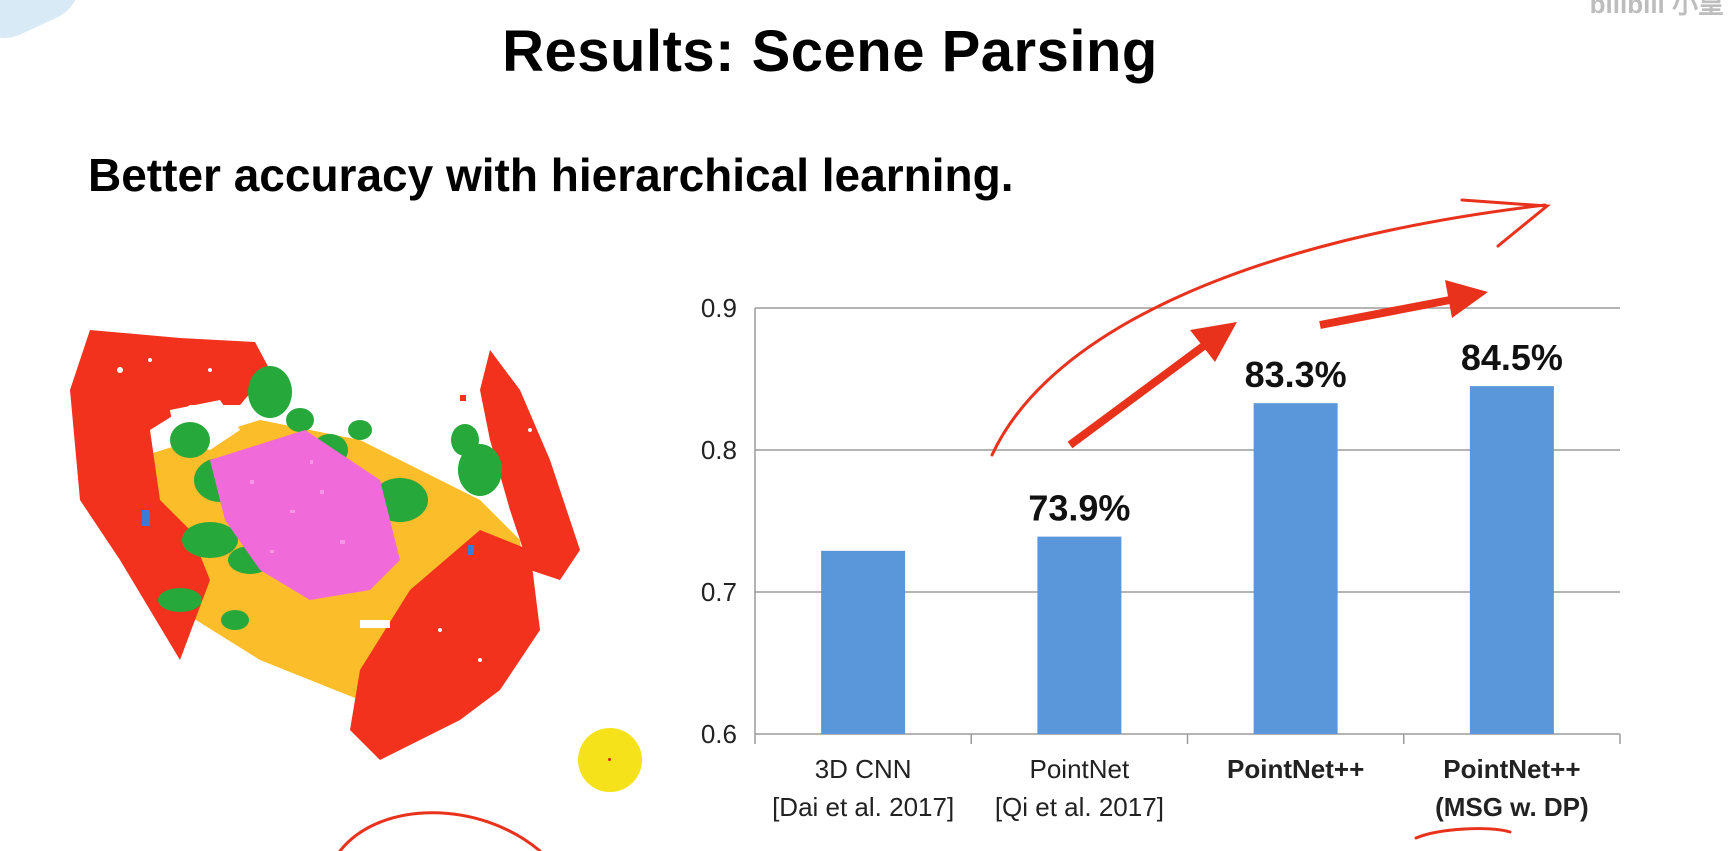  Describe the element at coordinates (1080, 769) in the screenshot. I see `x-category-label: PointNet` at that location.